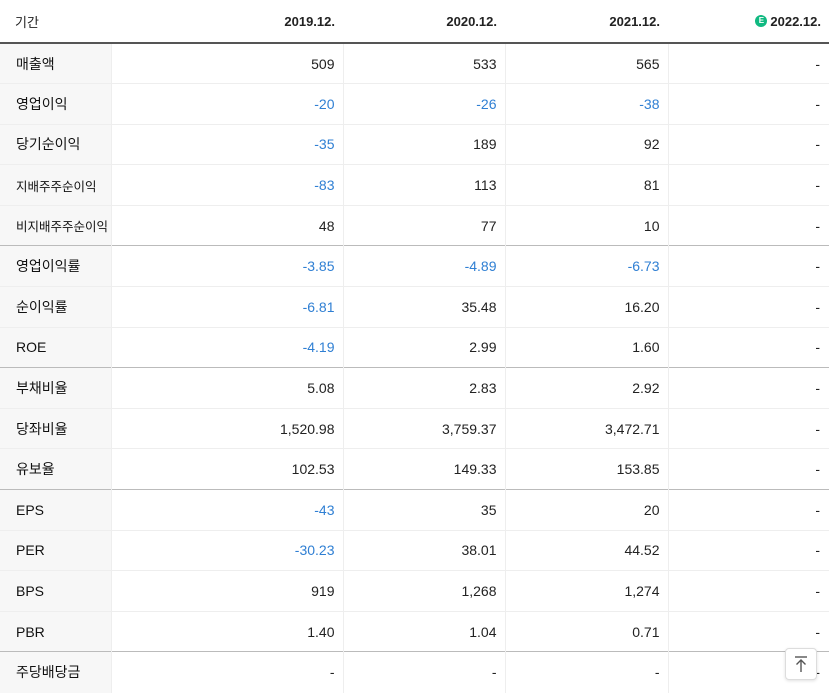 The image size is (829, 695). What do you see at coordinates (226, 469) in the screenshot?
I see `table-cell: 102.53` at bounding box center [226, 469].